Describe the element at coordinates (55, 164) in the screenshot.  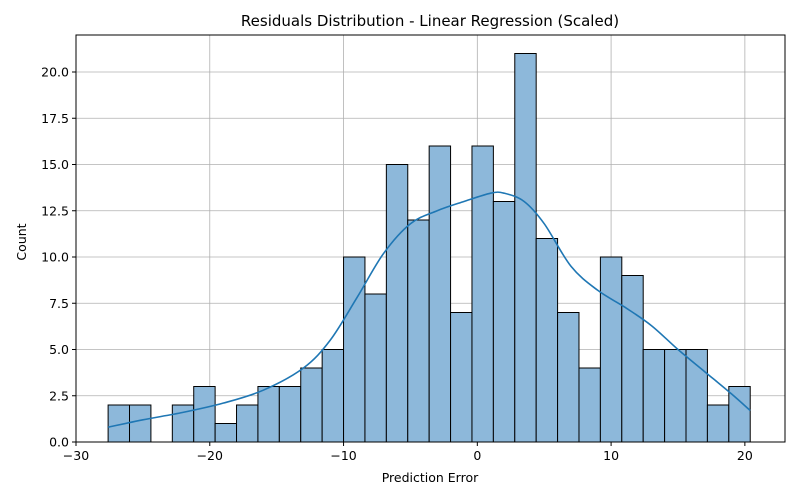
I see `y-tick-label: 15.0` at that location.